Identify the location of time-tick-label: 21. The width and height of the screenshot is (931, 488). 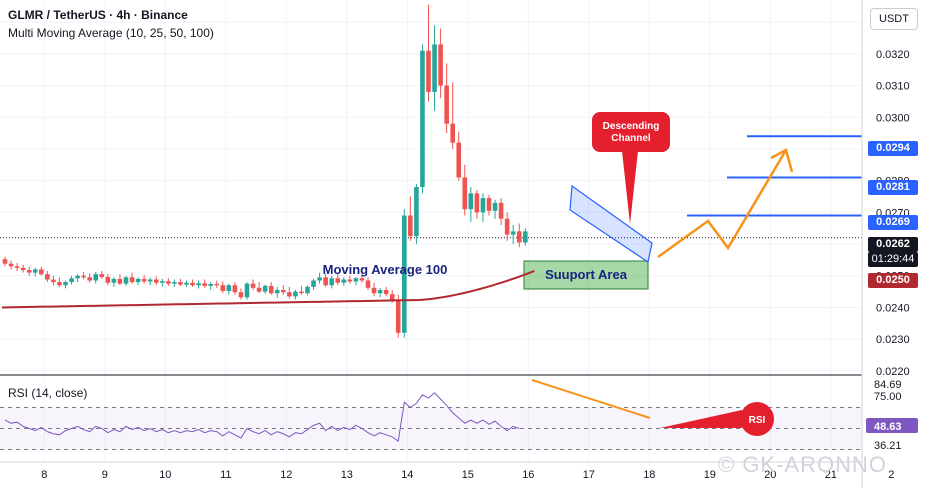
(831, 475).